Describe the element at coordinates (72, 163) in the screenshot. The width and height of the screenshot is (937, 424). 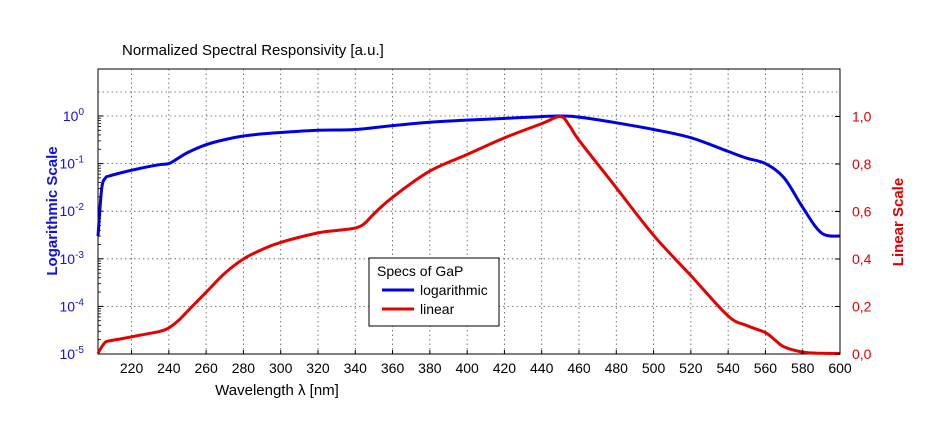
I see `left-tick-label: 10⁻¹` at that location.